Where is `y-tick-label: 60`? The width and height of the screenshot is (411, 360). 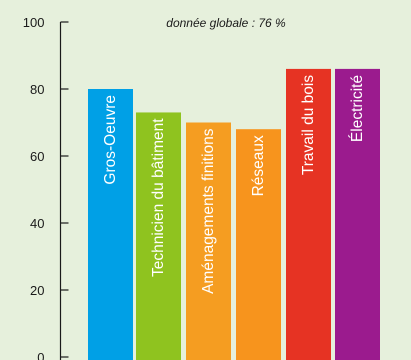
y-tick-label: 60 is located at coordinates (37, 156).